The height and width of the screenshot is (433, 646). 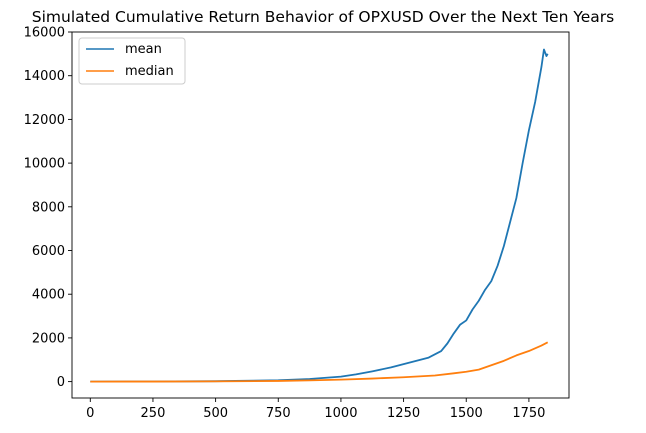 What do you see at coordinates (466, 413) in the screenshot?
I see `x-tick-label: 1500` at bounding box center [466, 413].